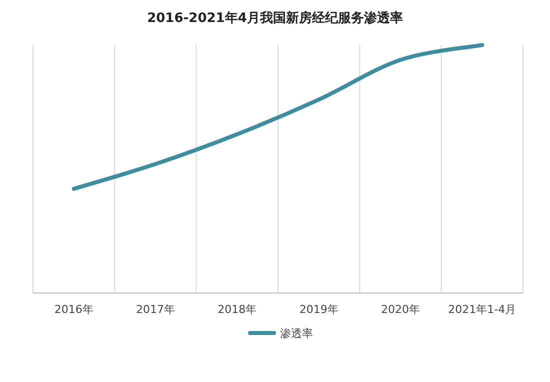  What do you see at coordinates (482, 309) in the screenshot?
I see `x-tick-label: 2021年1-4月` at bounding box center [482, 309].